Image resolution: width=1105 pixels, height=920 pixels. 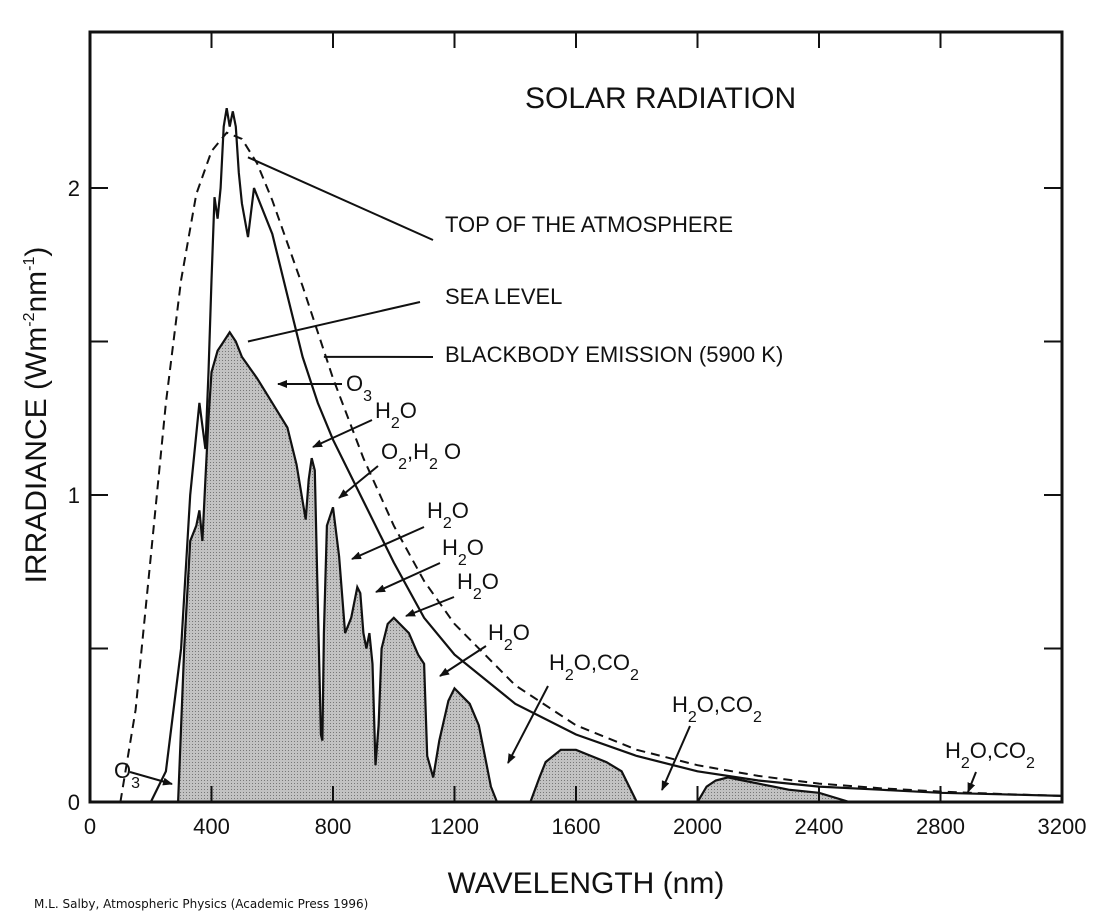 What do you see at coordinates (475, 547) in the screenshot?
I see `label-h2o-900-post: O` at bounding box center [475, 547].